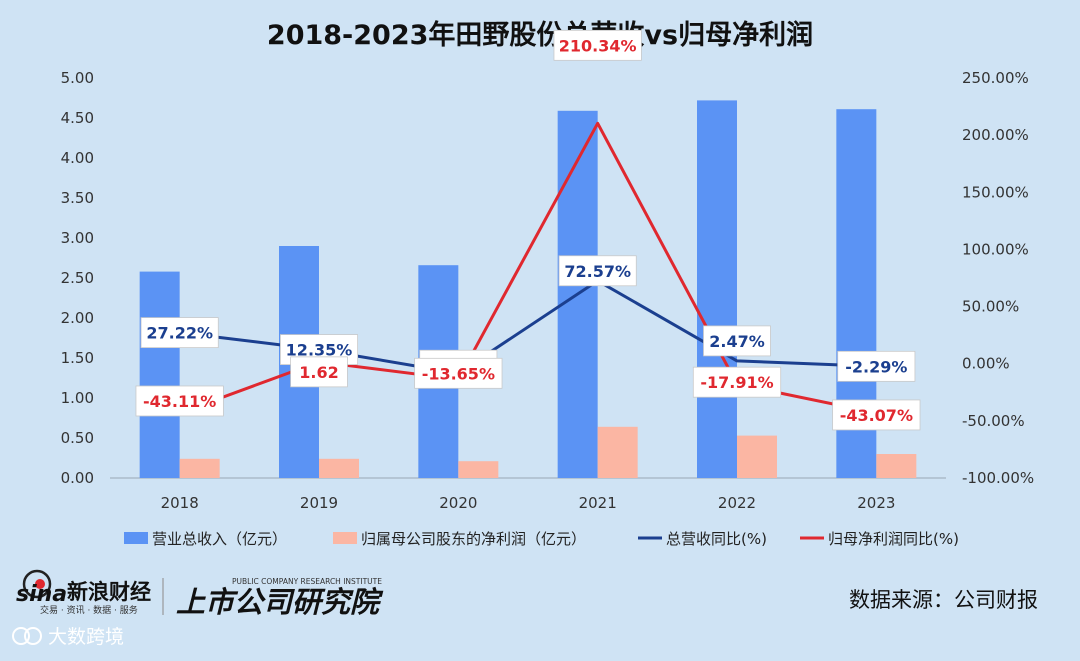 This screenshot has height=661, width=1080. I want to click on profit-growth-label-text: 210.34%, so click(598, 45).